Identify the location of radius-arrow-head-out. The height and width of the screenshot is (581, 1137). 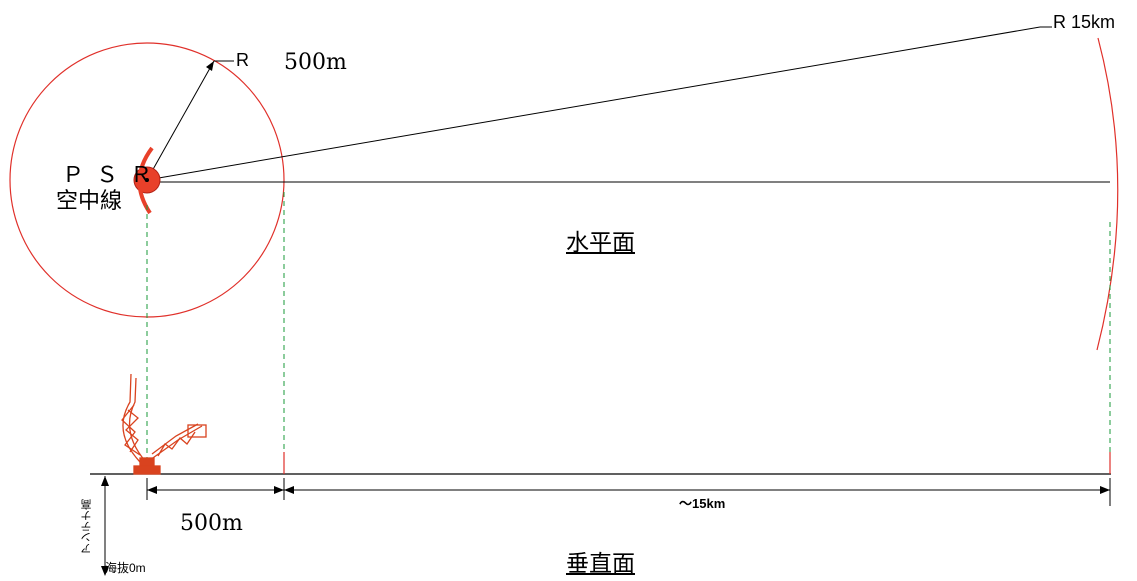
(210, 66).